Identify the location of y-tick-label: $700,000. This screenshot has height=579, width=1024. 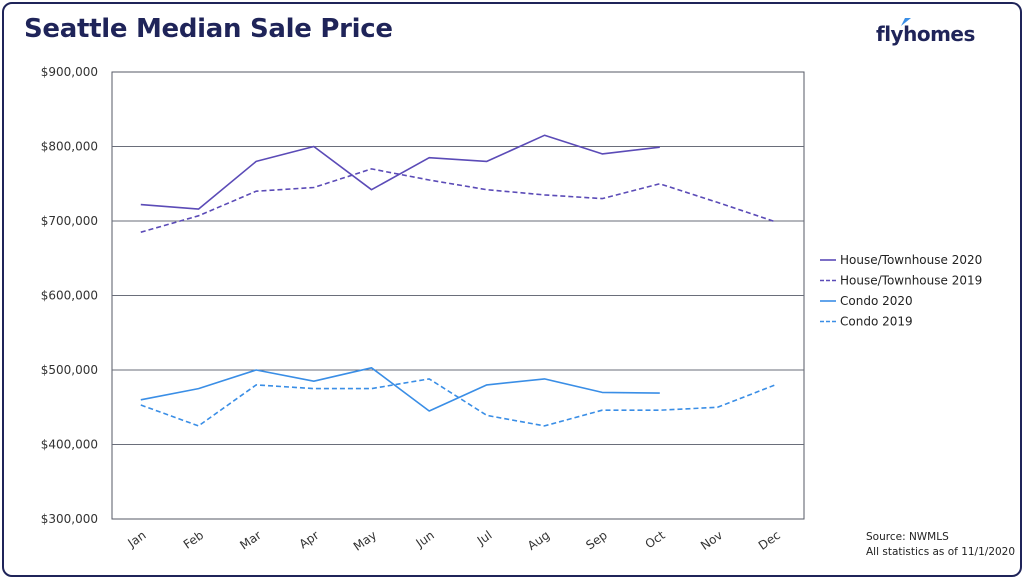
(69, 221).